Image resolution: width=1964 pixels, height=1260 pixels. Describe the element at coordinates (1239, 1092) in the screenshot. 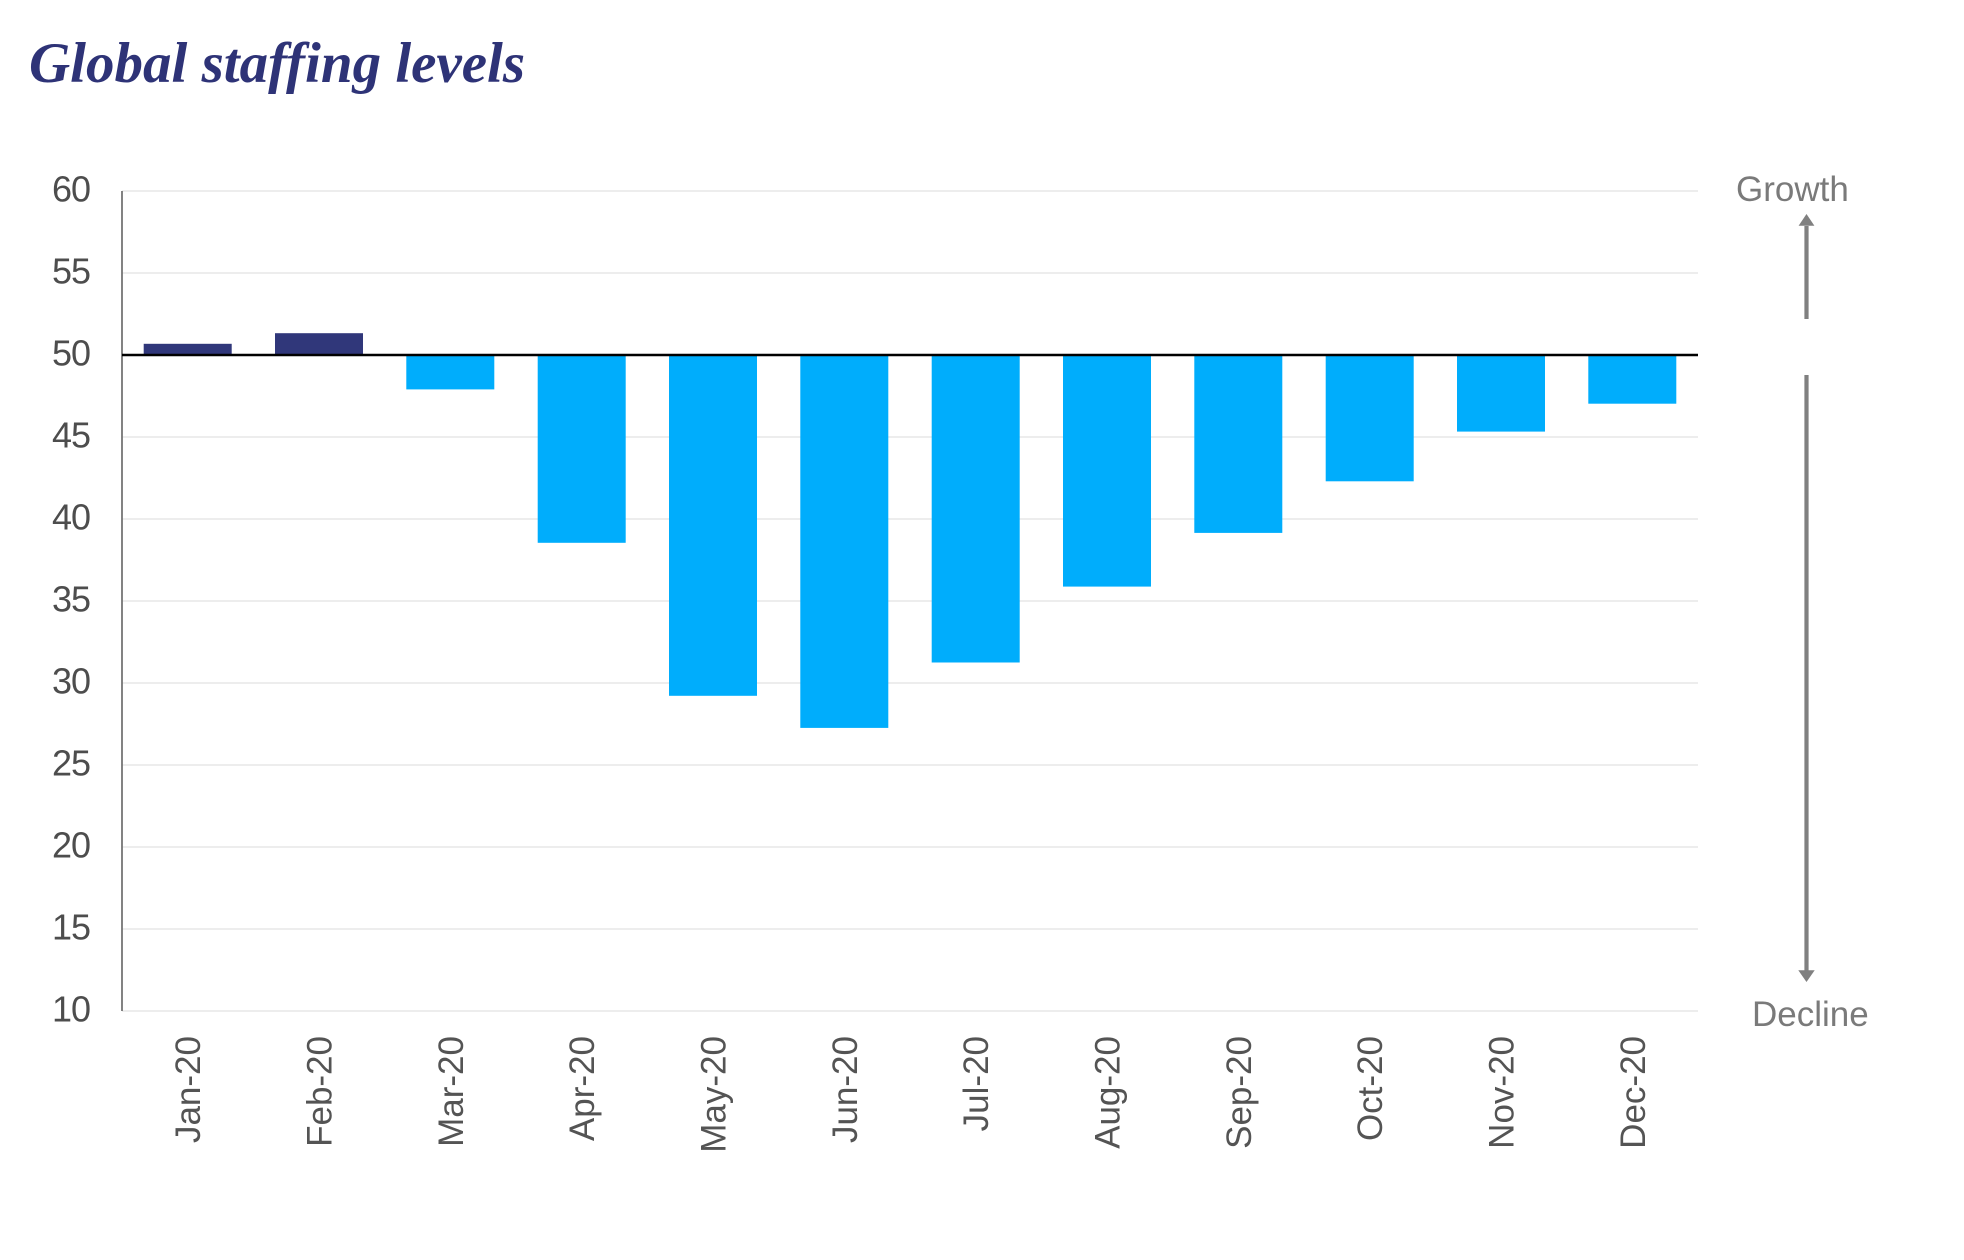

I see `svg-text: Sep-20` at that location.